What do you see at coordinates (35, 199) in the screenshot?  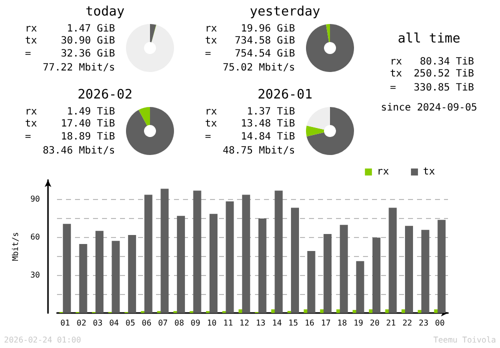 I see `y-tick-label: 90` at bounding box center [35, 199].